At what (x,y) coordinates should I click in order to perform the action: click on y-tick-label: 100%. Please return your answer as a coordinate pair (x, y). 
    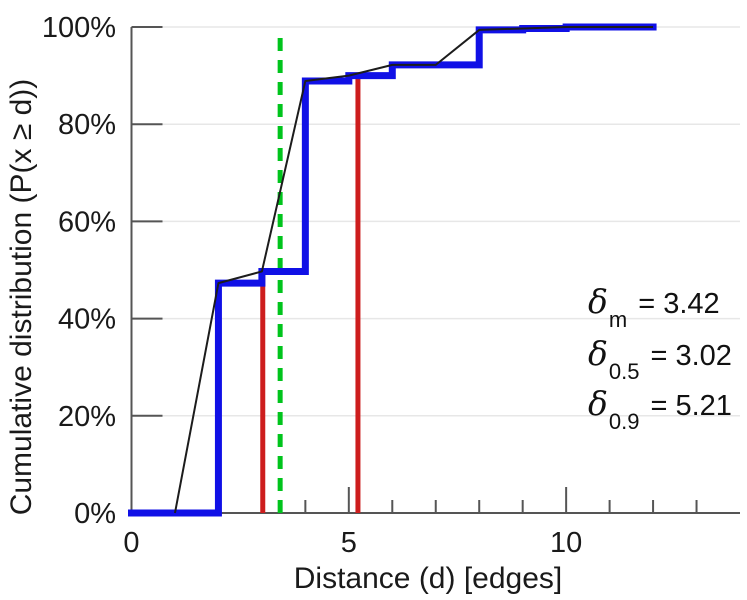
    Looking at the image, I should click on (79, 28).